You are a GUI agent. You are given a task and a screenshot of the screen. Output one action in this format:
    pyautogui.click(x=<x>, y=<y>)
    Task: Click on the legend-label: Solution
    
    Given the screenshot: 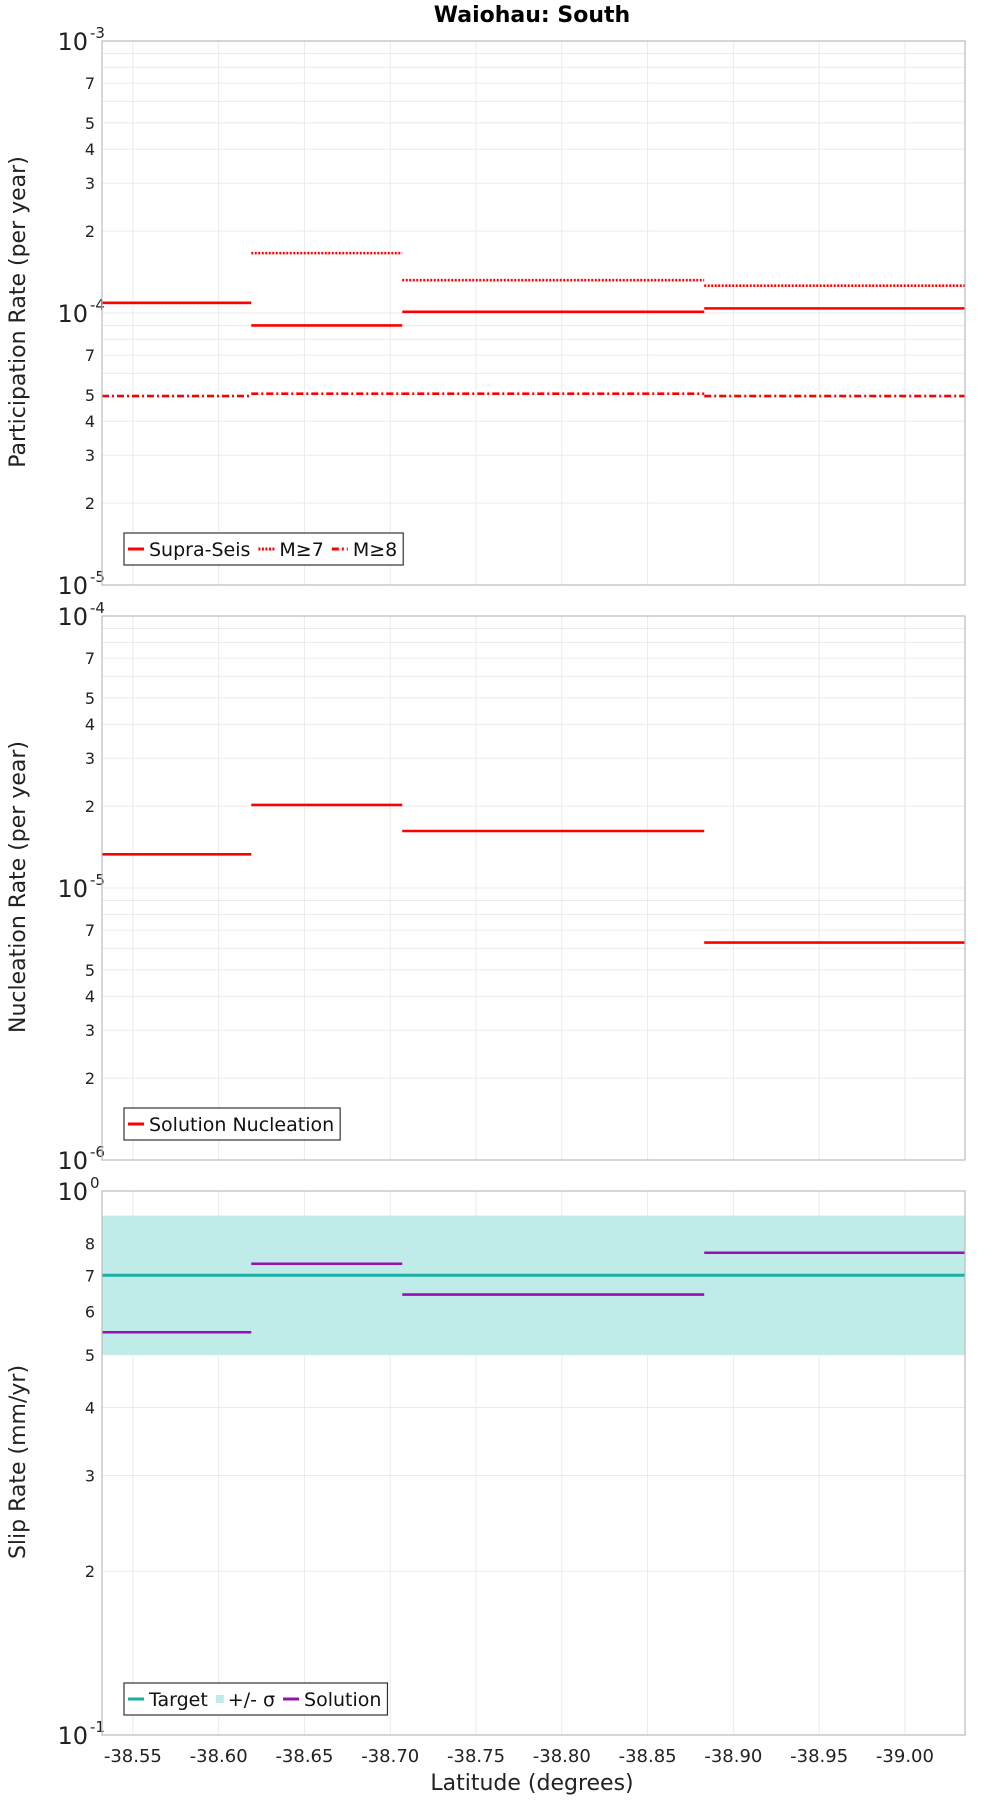 What is the action you would take?
    pyautogui.click(x=342, y=1700)
    